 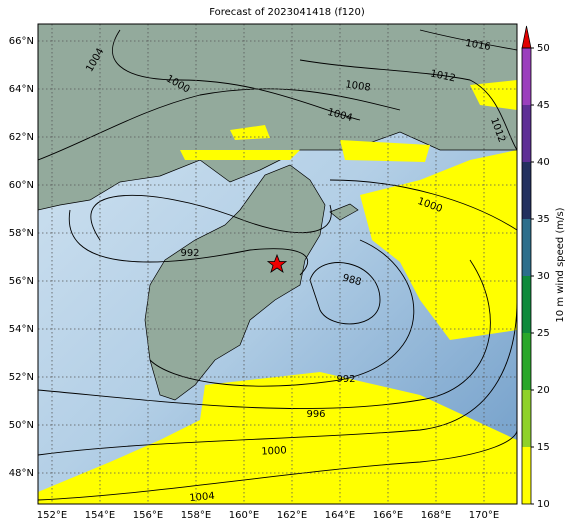 What do you see at coordinates (21, 329) in the screenshot?
I see `y-tick-label: 54°N` at bounding box center [21, 329].